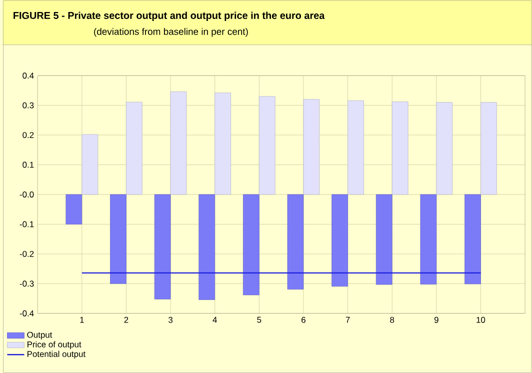  Describe the element at coordinates (27, 313) in the screenshot. I see `y-tick-label: -0.4` at that location.